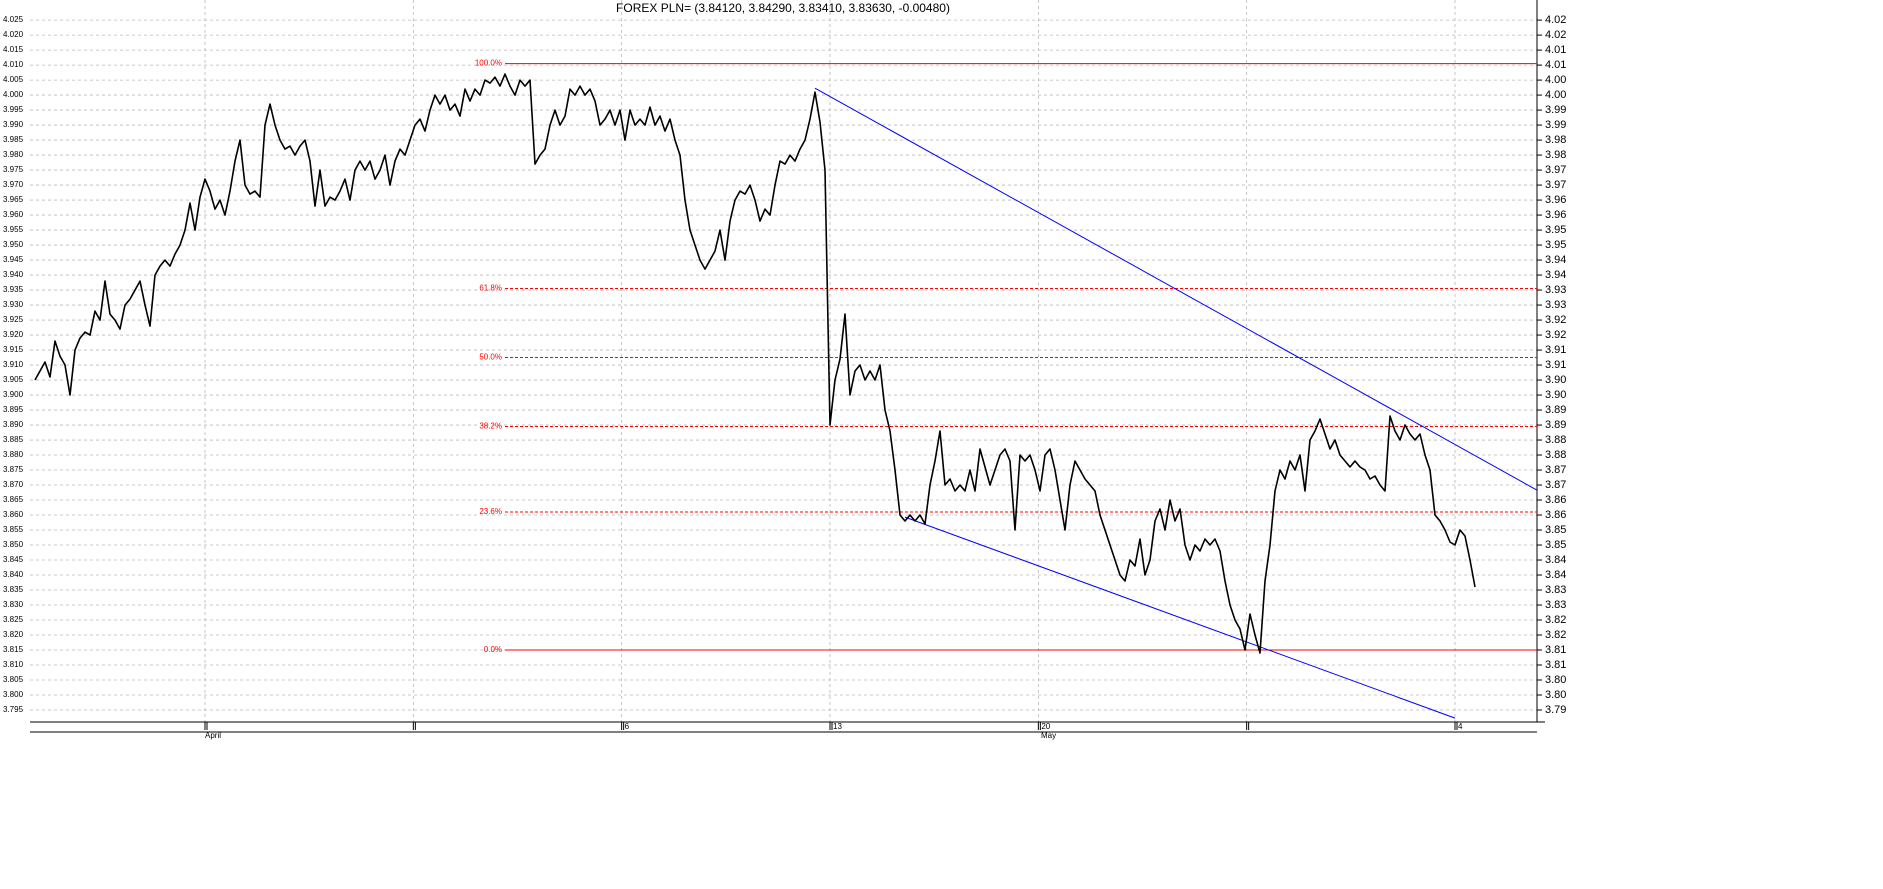 The width and height of the screenshot is (1883, 889). Describe the element at coordinates (13, 439) in the screenshot. I see `y-tick-label: 3.885` at that location.